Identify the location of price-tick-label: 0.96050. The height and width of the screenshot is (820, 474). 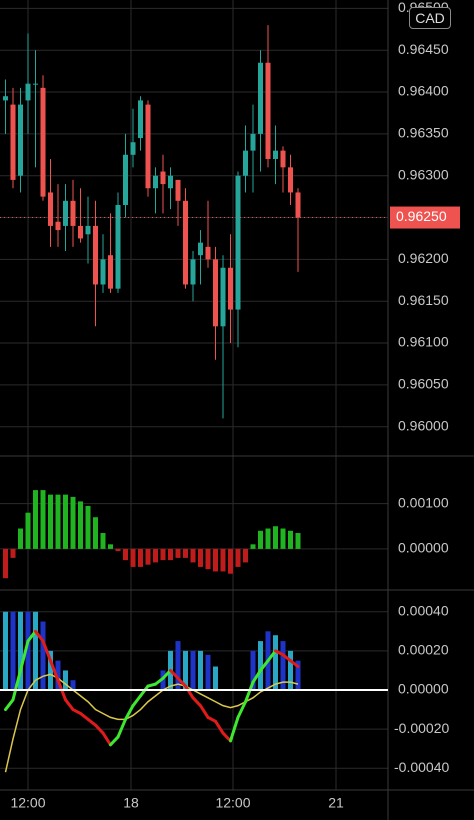
(423, 384).